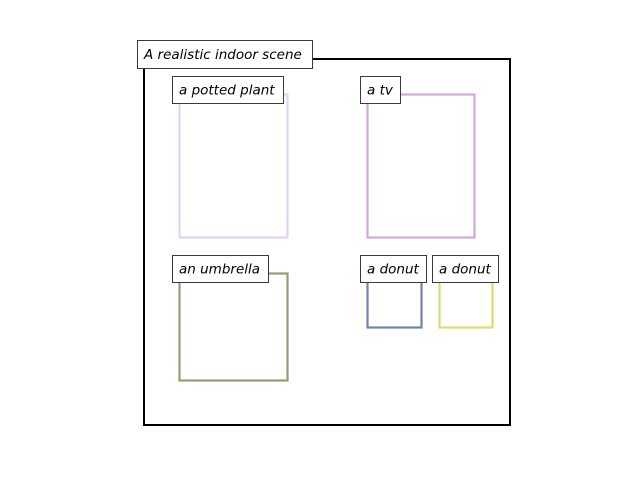  I want to click on donut-label-2-box, so click(465, 269).